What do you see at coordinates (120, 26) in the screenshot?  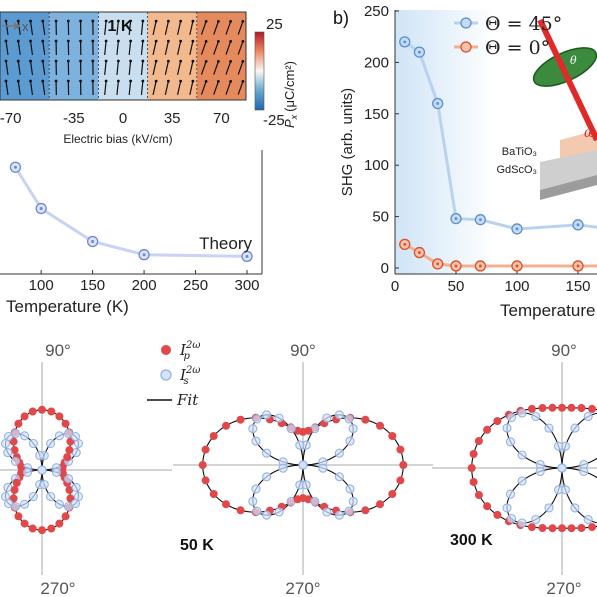 I see `inset-title: 1 K` at bounding box center [120, 26].